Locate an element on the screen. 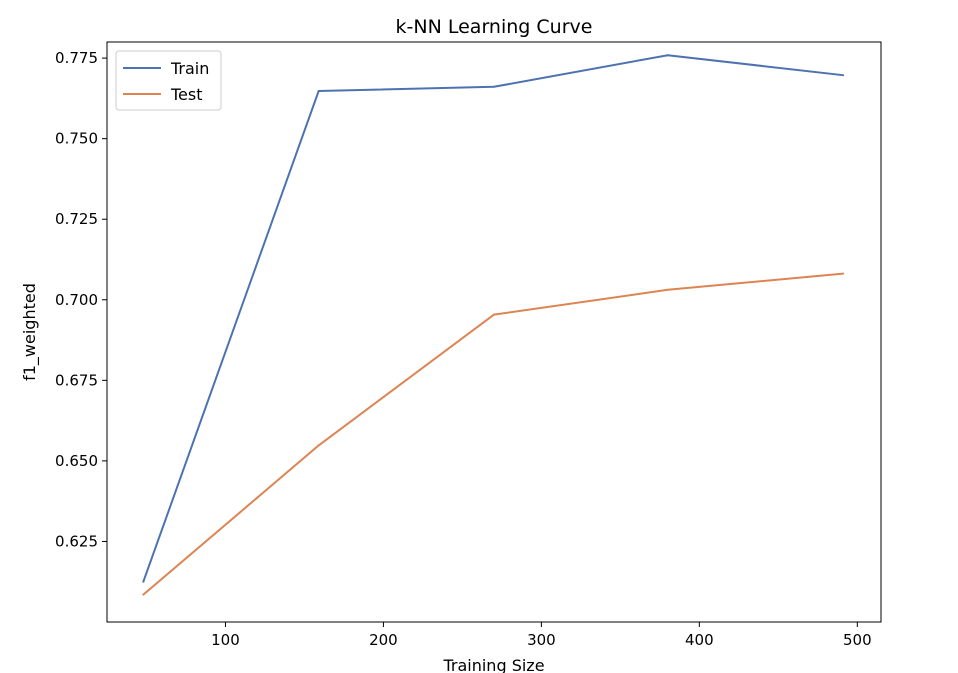 This screenshot has width=958, height=673. x-tick-label: 200 is located at coordinates (383, 640).